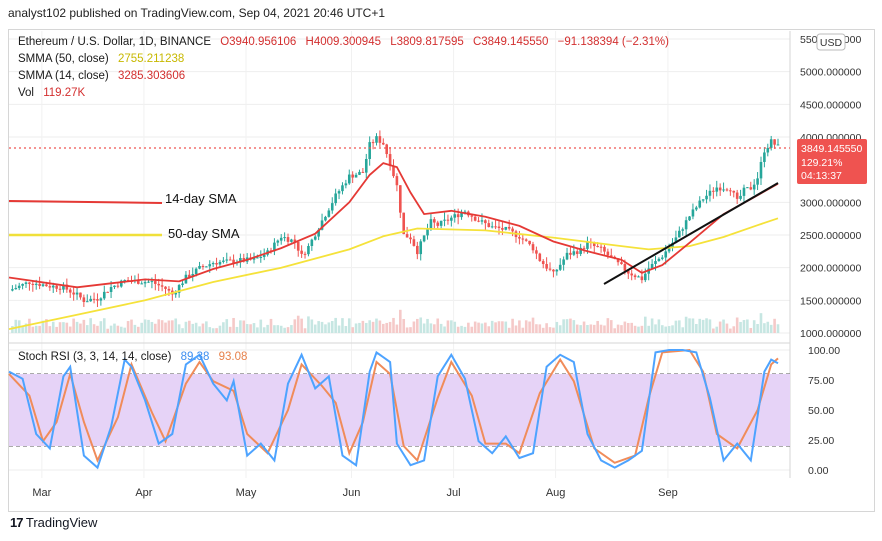 This screenshot has height=541, width=882. Describe the element at coordinates (51, 93) in the screenshot. I see `legend-vol-row: Vol 119.27K` at that location.